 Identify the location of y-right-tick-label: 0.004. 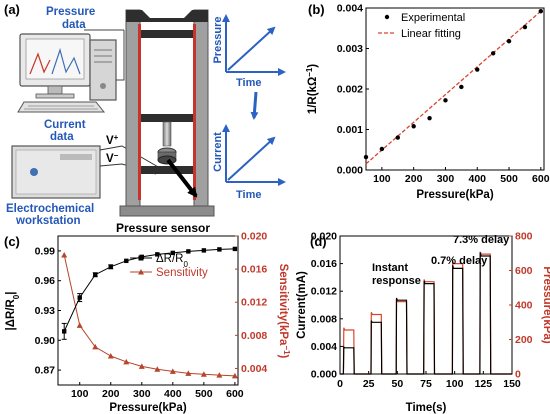
(254, 369).